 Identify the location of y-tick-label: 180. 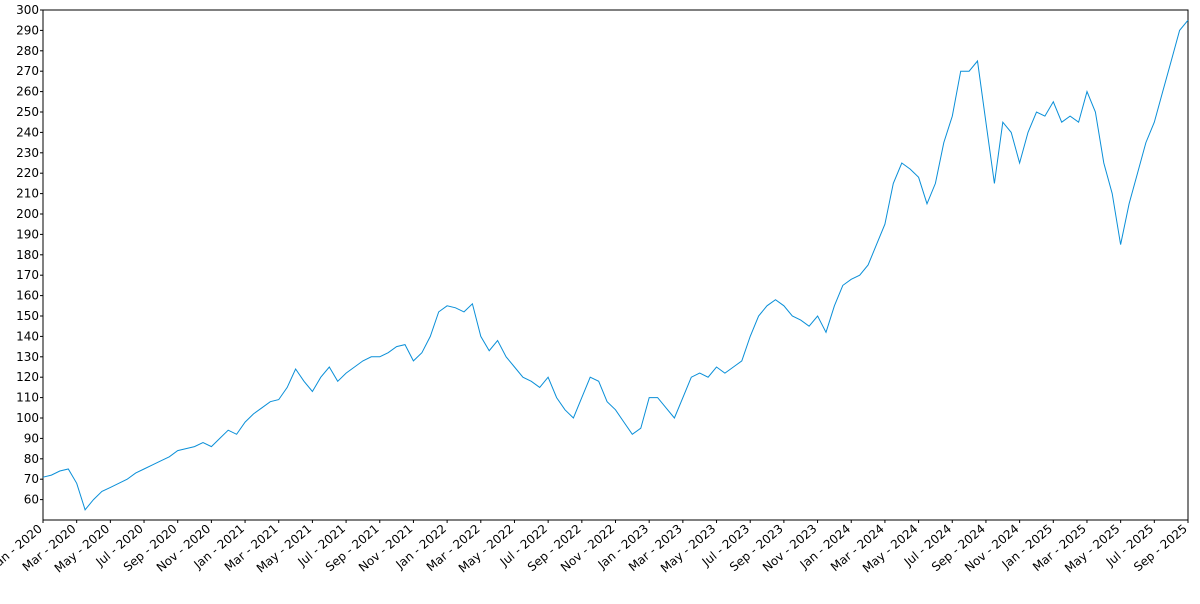
(27, 255).